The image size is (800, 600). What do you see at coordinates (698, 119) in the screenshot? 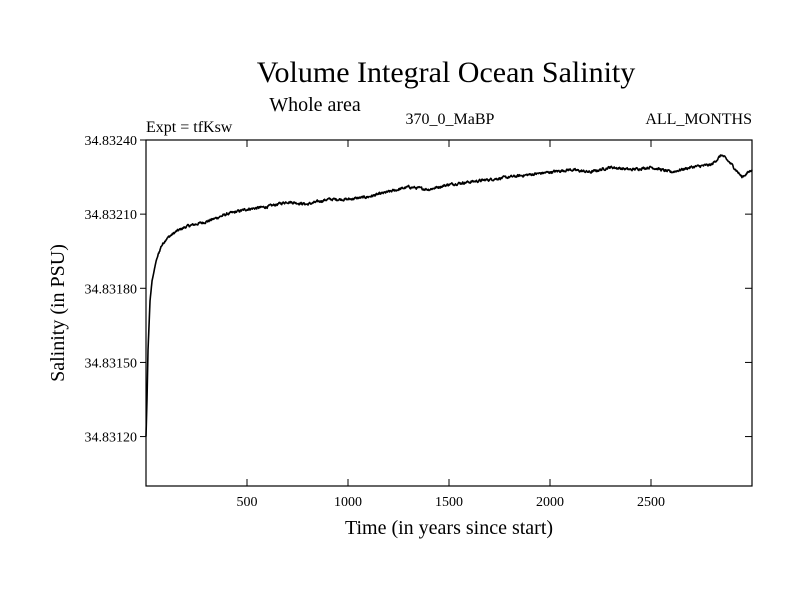
I see `period-label: ALL_MONTHS` at bounding box center [698, 119].